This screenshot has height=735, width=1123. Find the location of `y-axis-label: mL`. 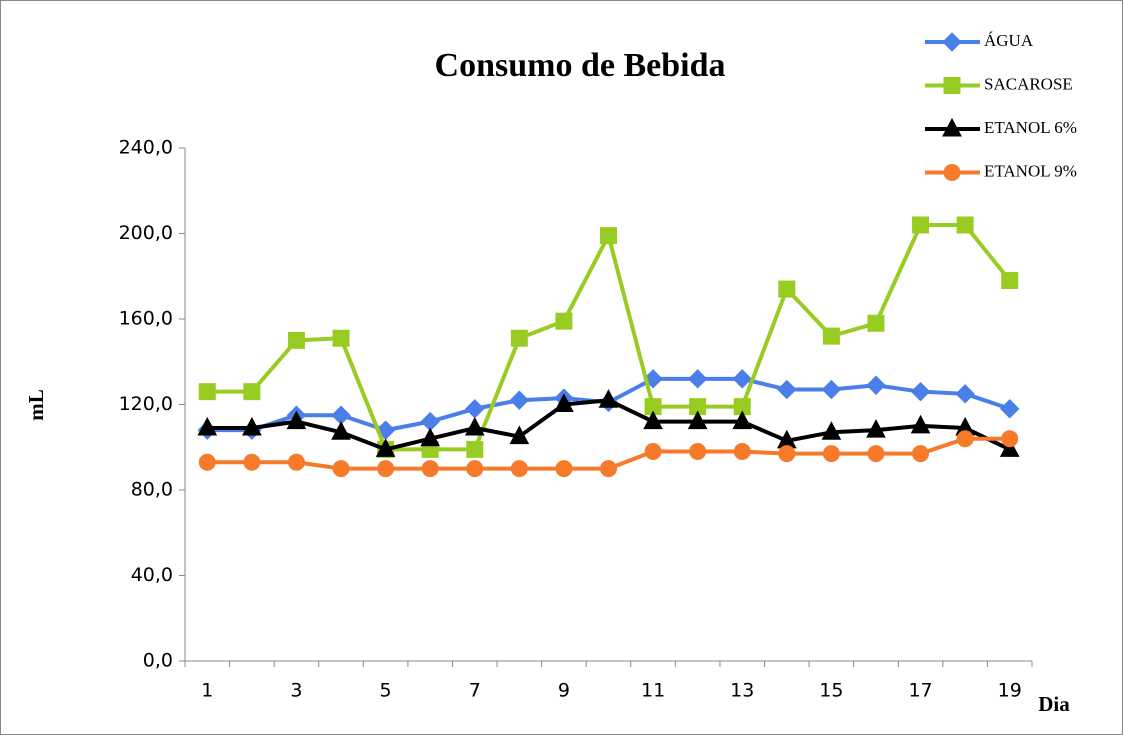

y-axis-label: mL is located at coordinates (36, 405).